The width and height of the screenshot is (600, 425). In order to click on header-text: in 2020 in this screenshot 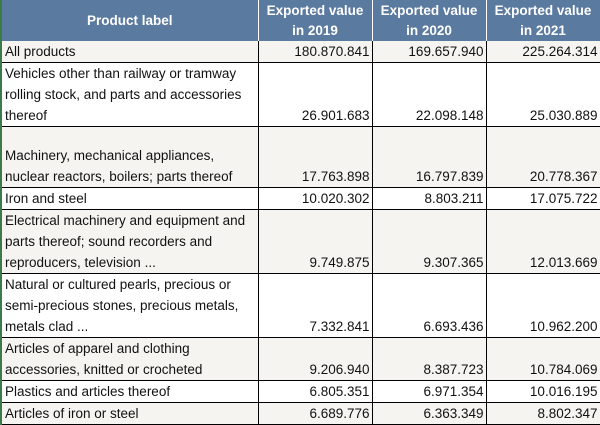, I will do `click(429, 30)`.